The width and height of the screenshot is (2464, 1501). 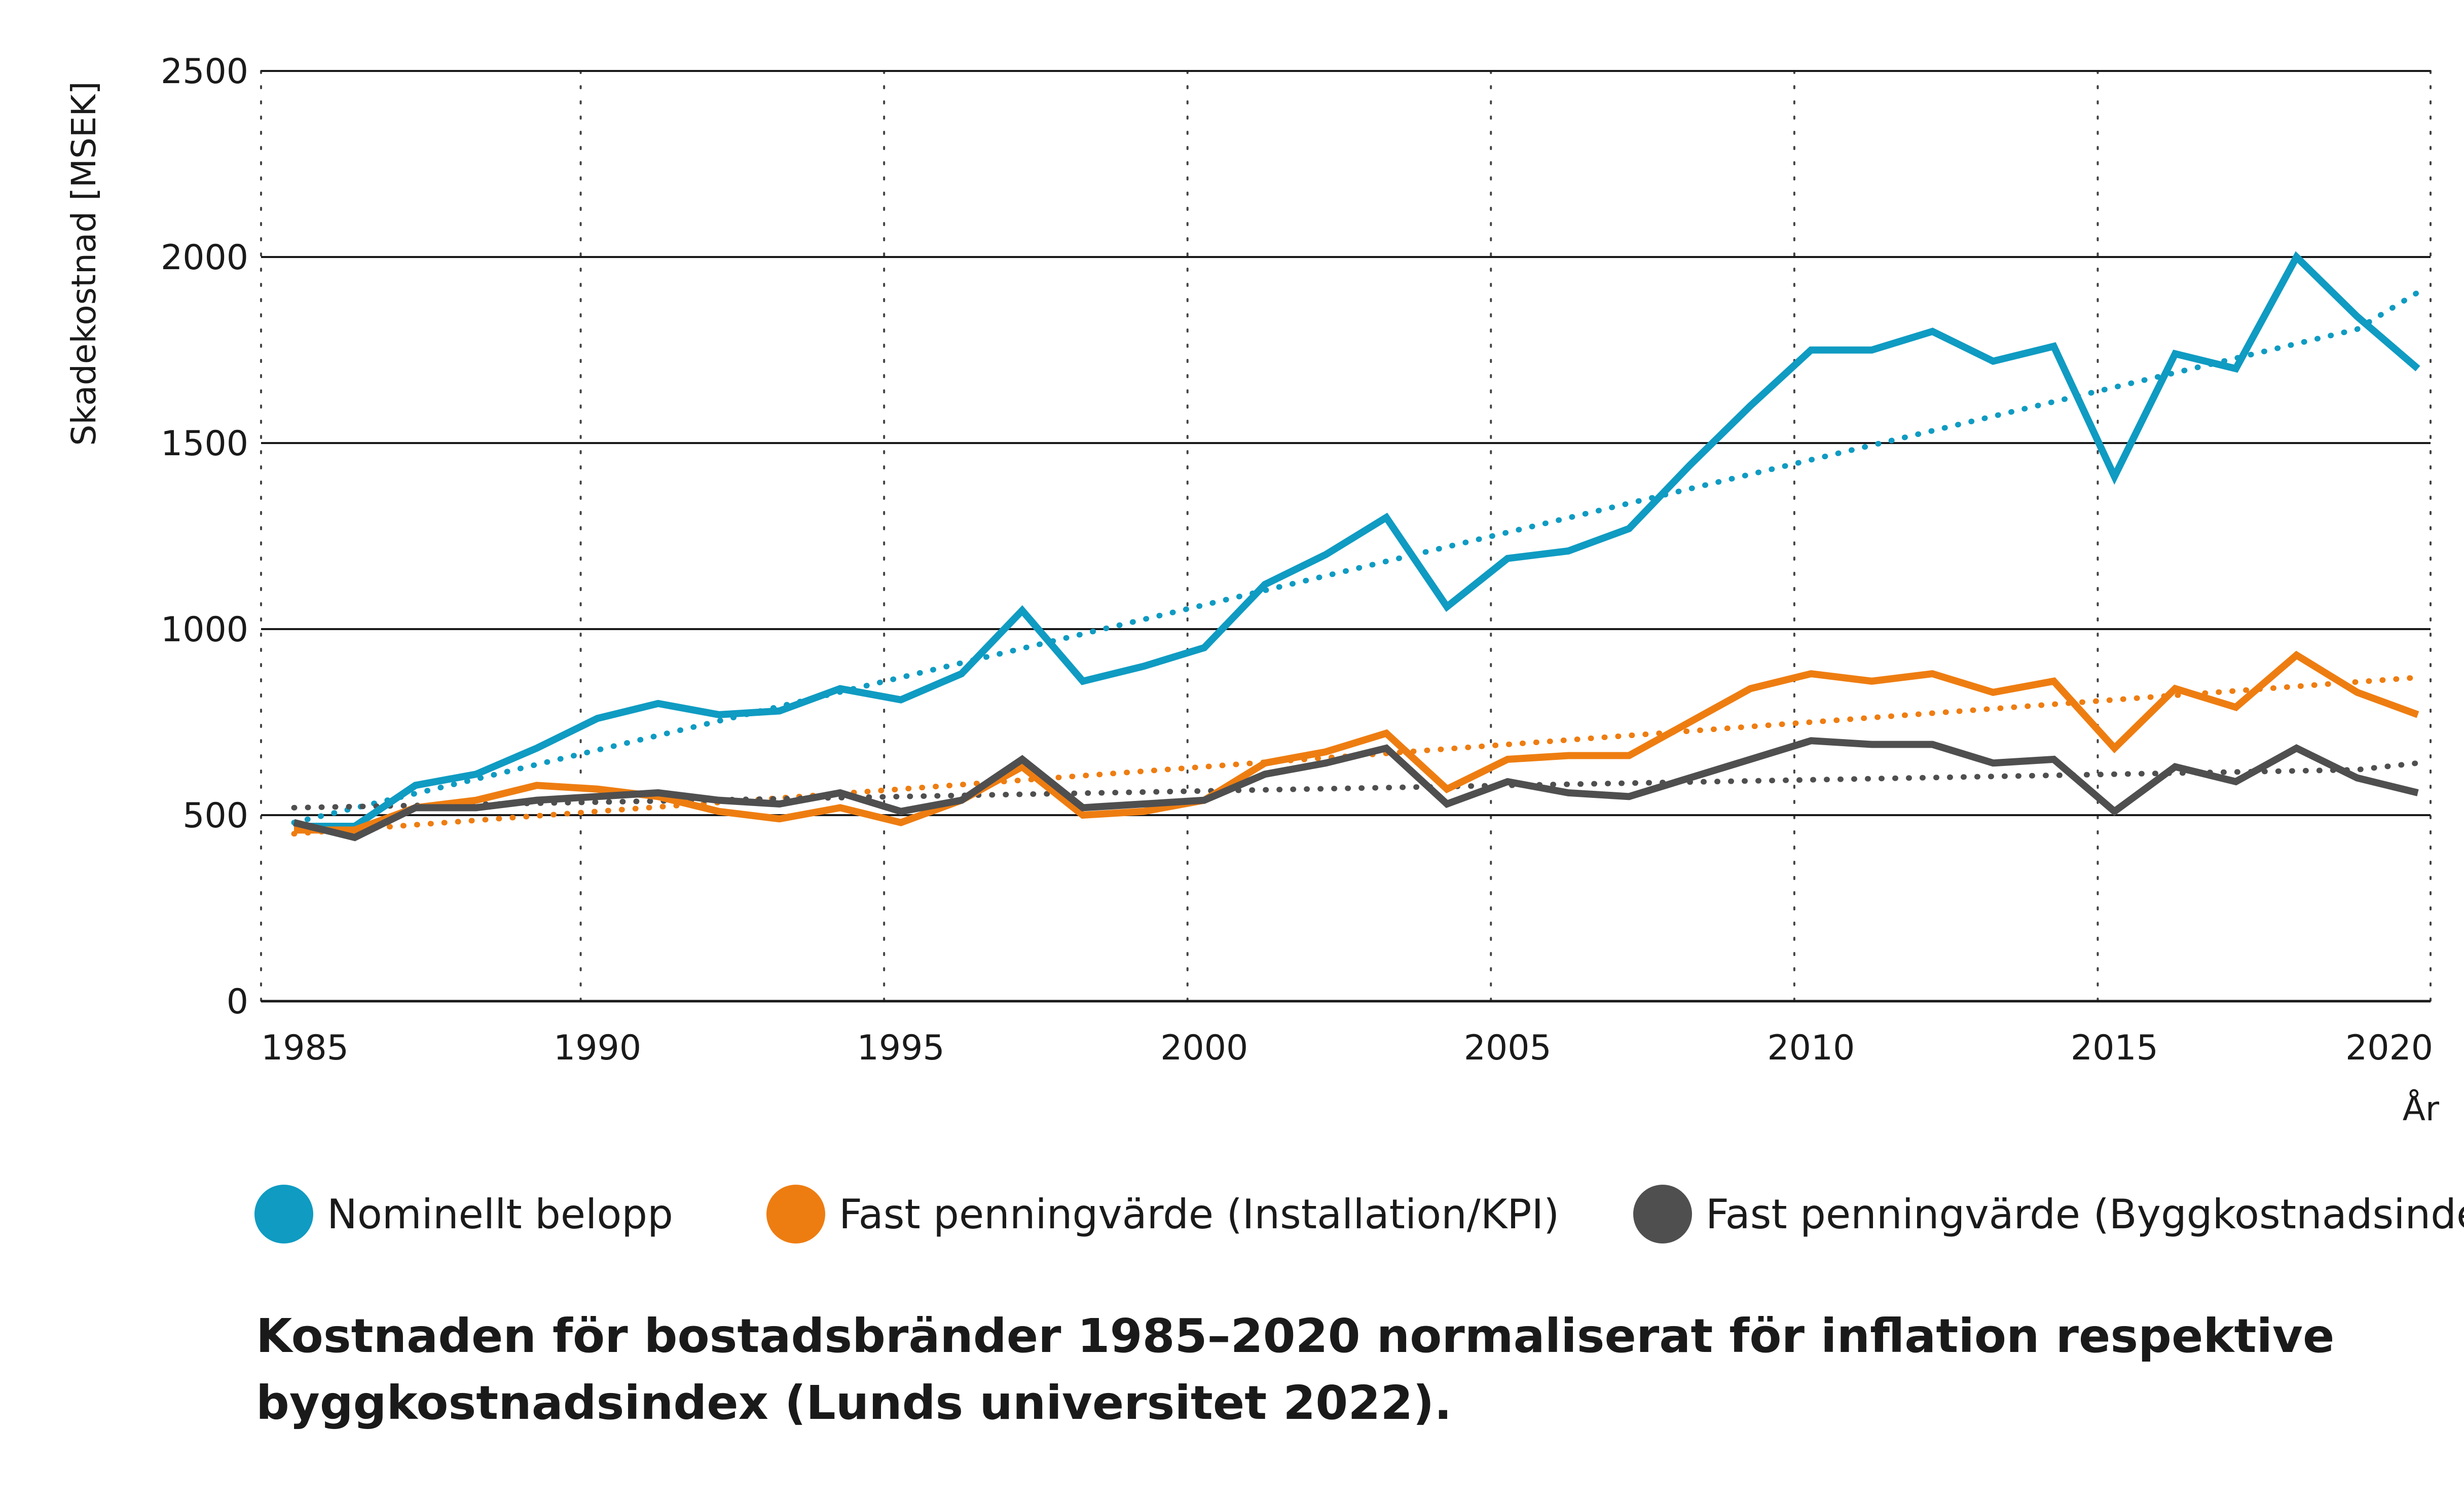 What do you see at coordinates (1204, 1048) in the screenshot?
I see `x-tick-label: 2000` at bounding box center [1204, 1048].